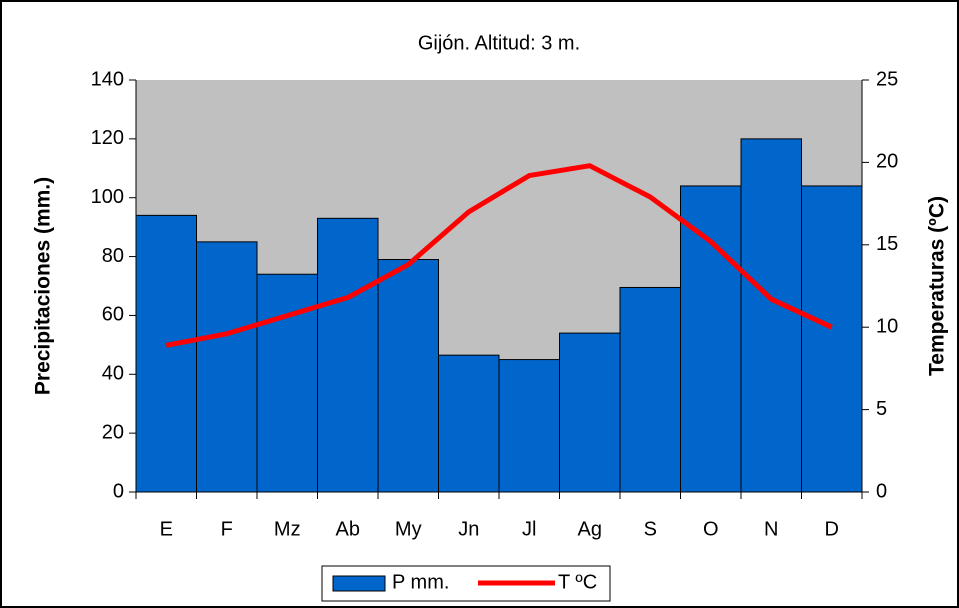  I want to click on y-tick-label: 140, so click(107, 79).